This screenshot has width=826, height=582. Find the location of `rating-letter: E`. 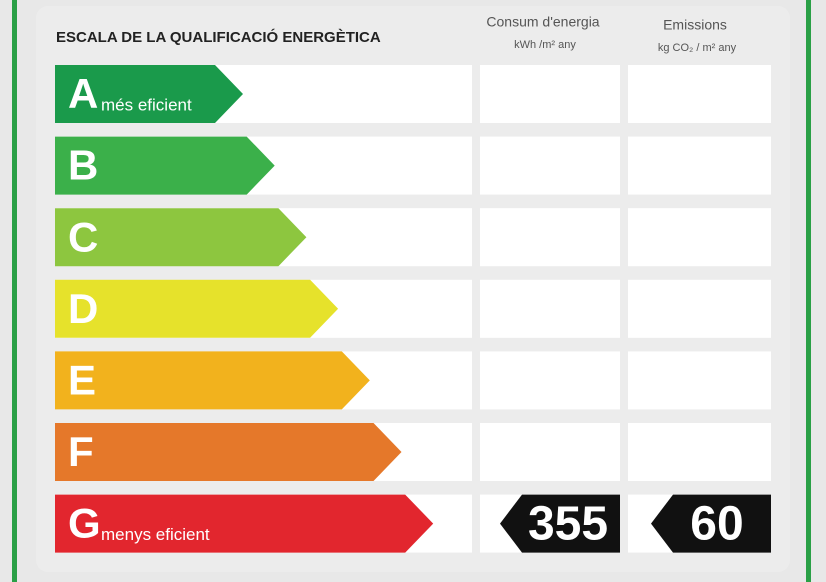

rating-letter: E is located at coordinates (82, 379).